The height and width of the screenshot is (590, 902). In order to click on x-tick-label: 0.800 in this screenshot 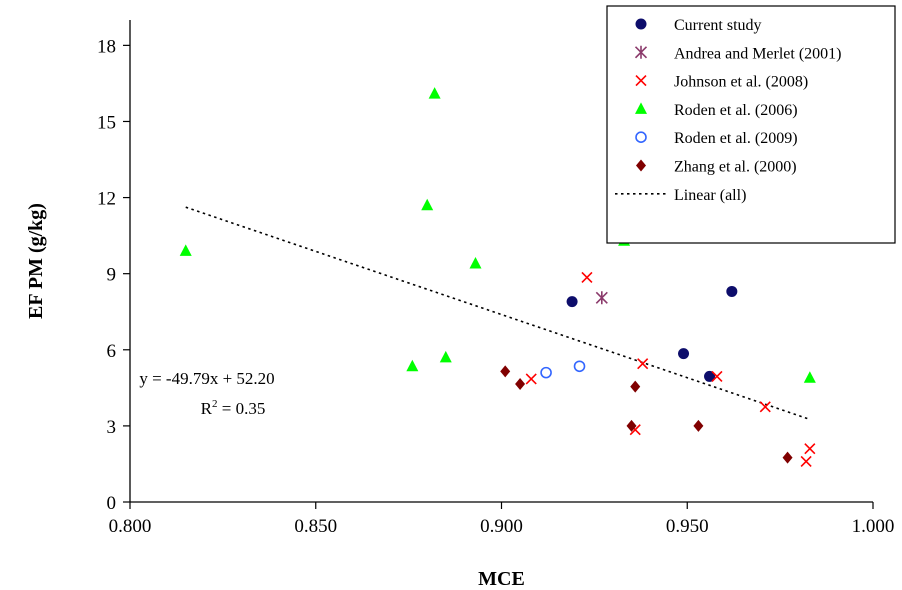, I will do `click(130, 526)`.